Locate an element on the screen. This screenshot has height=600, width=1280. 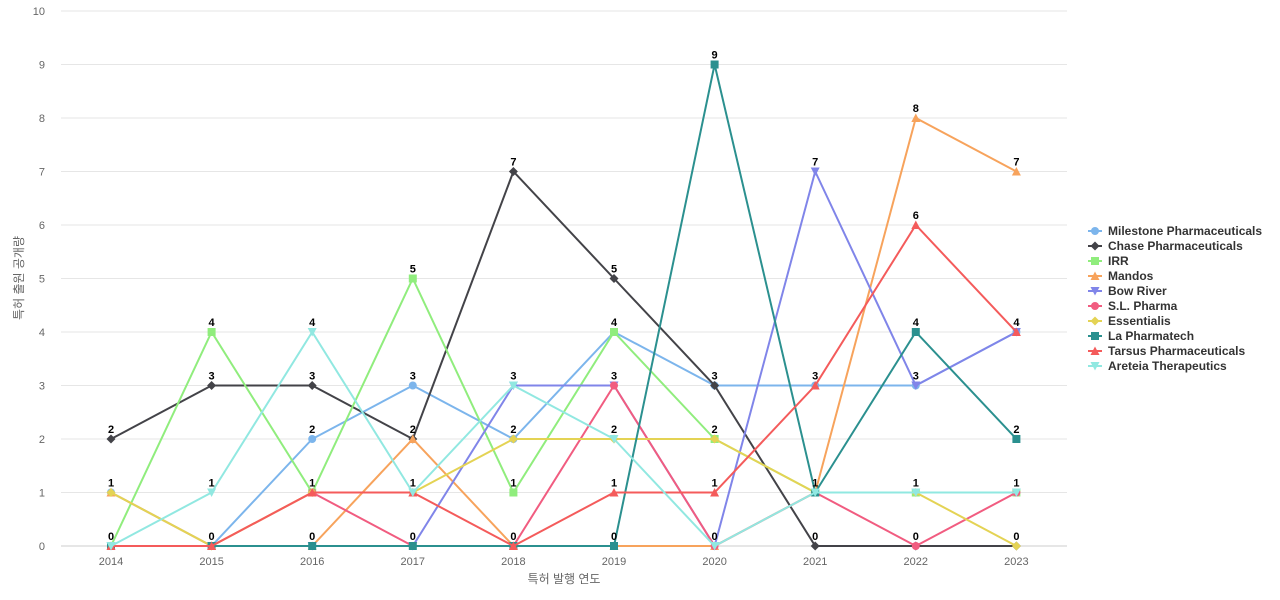
legend-item-la-pharmatech: La Pharmatech is located at coordinates (1141, 336).